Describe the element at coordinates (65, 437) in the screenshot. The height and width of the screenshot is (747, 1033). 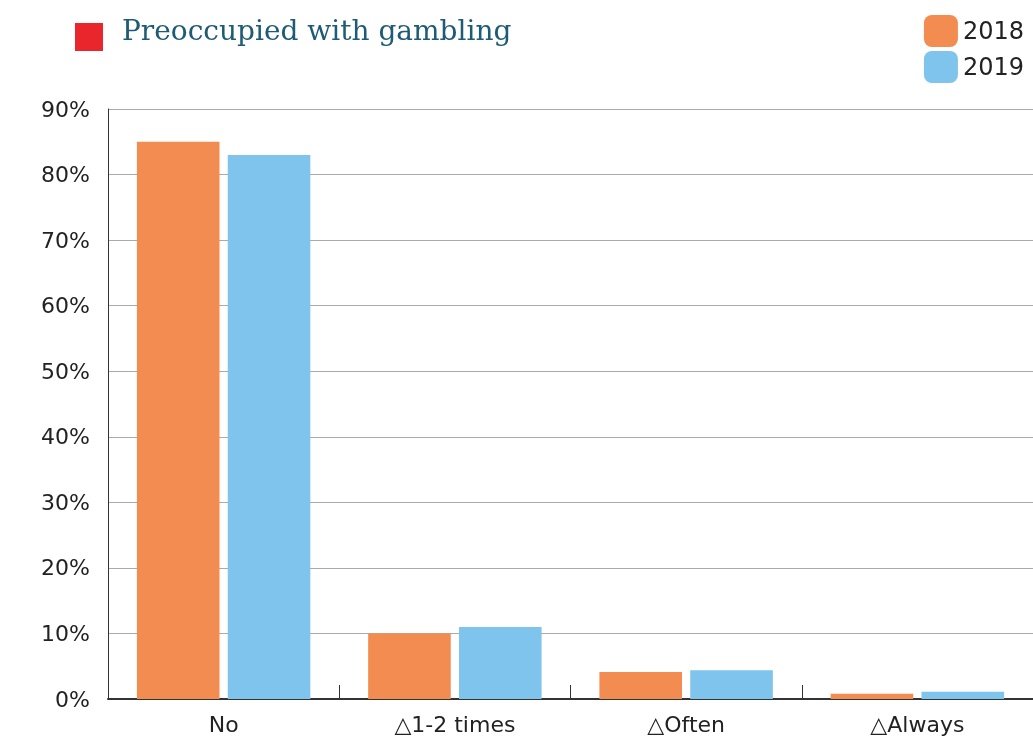
I see `y-tick-label: 40%` at that location.